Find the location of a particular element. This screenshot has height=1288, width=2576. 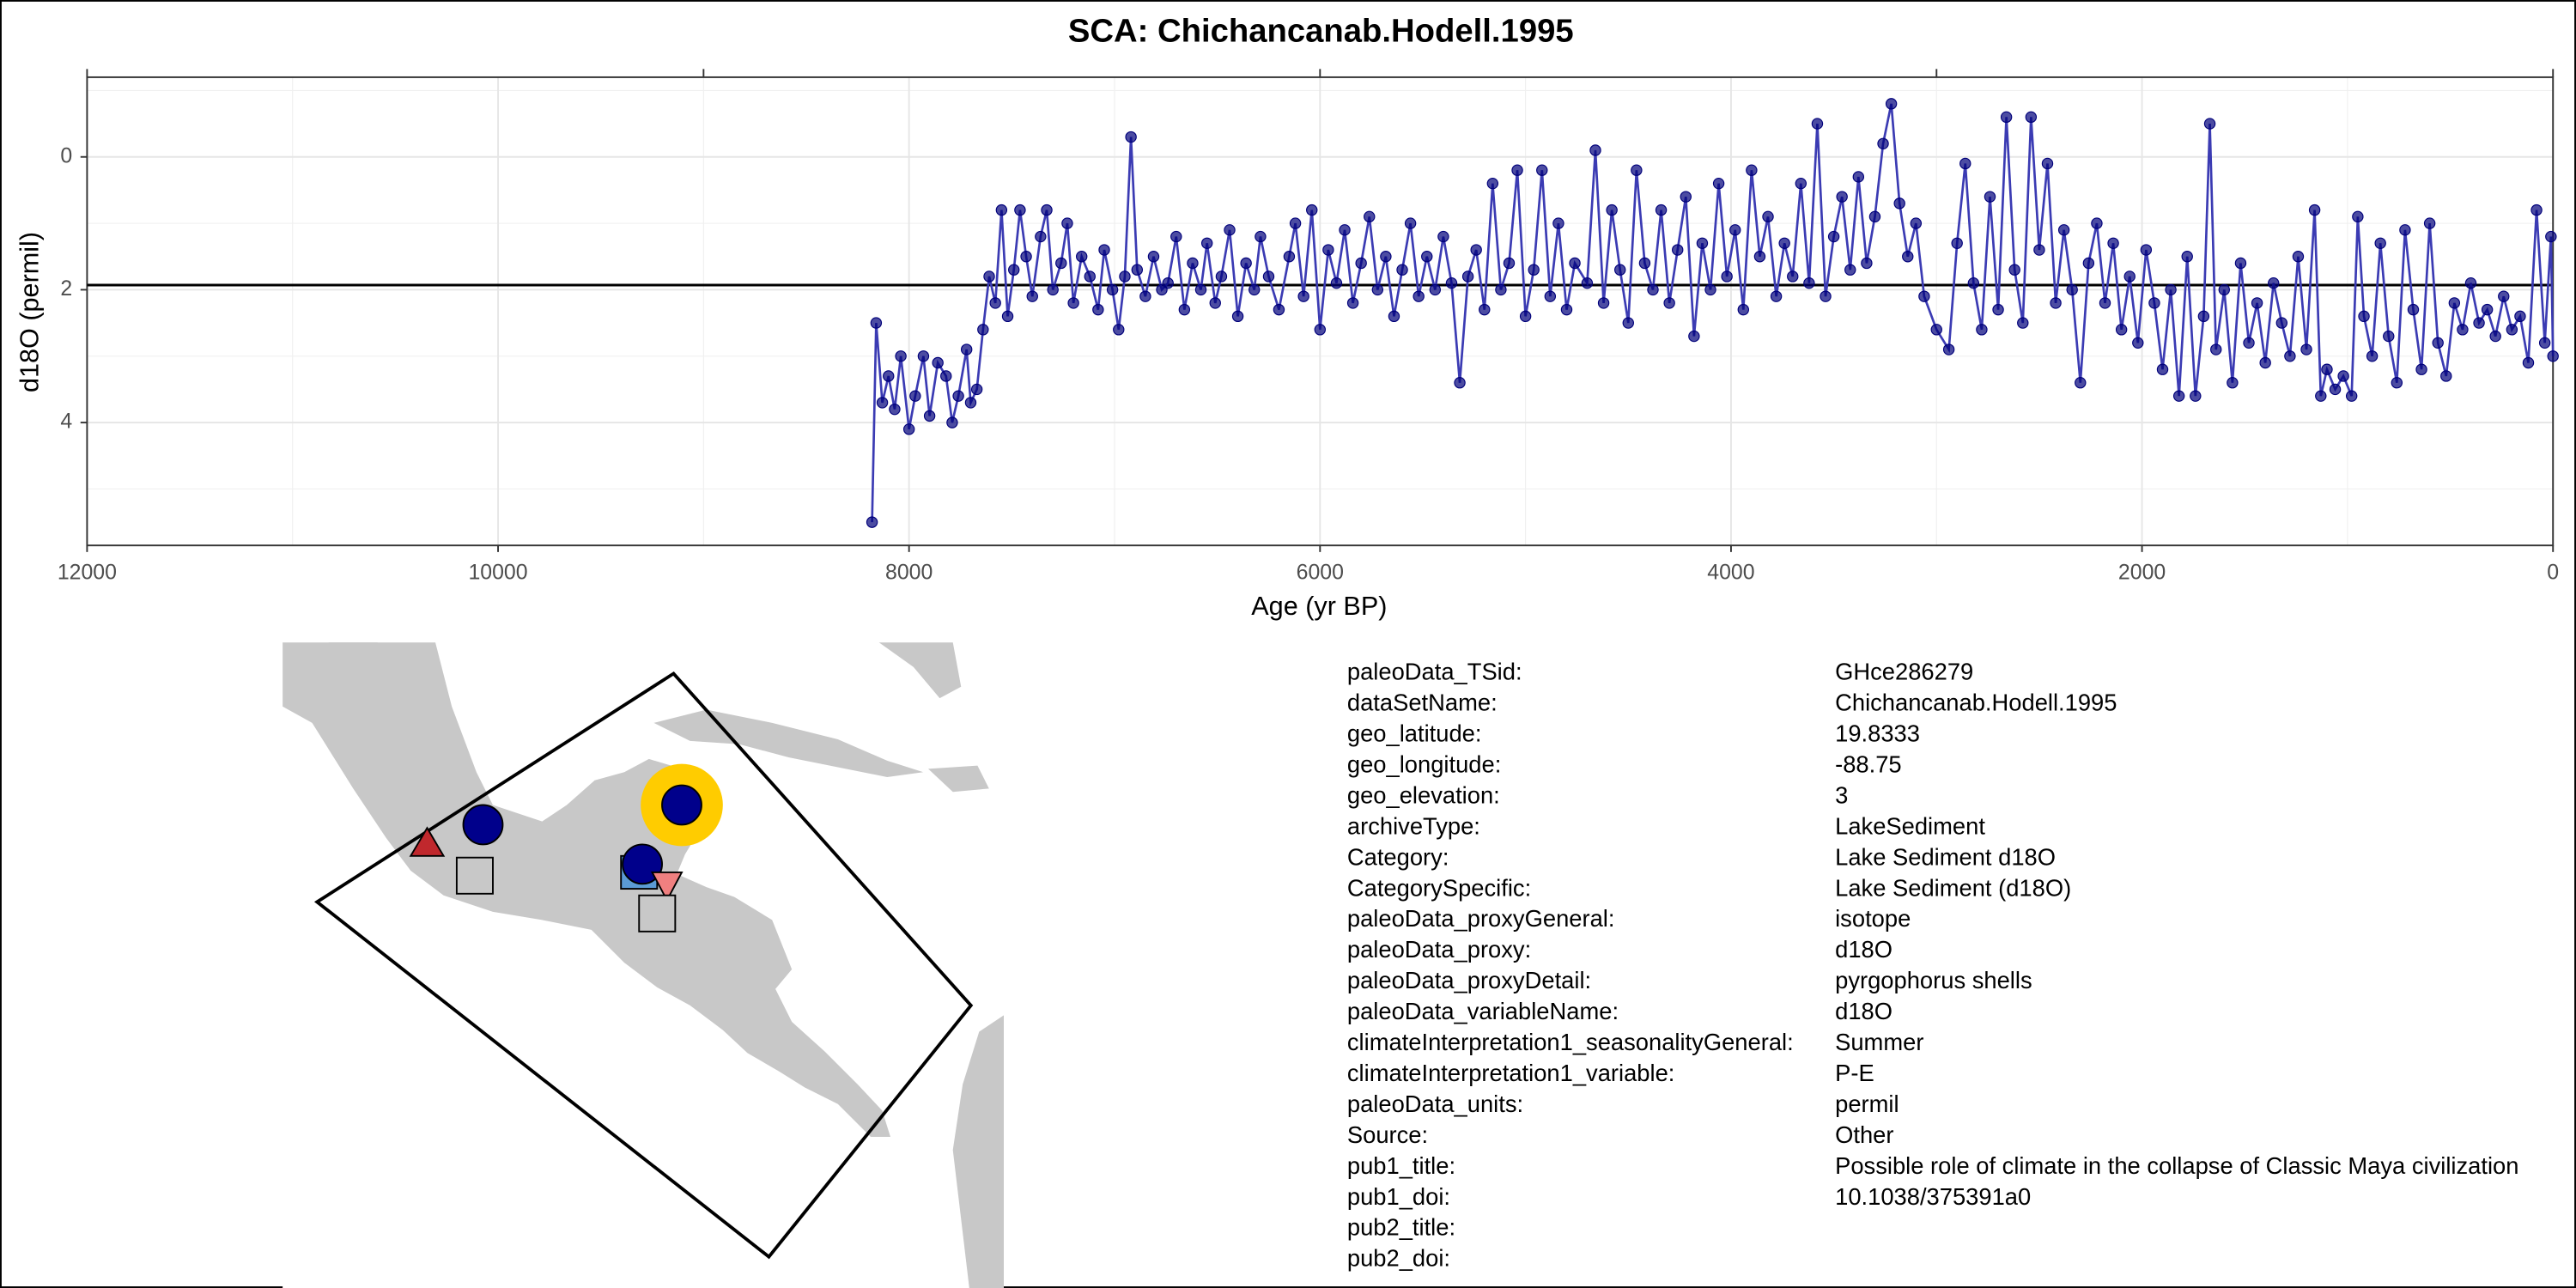

x-tick-label: 8000 is located at coordinates (909, 572).